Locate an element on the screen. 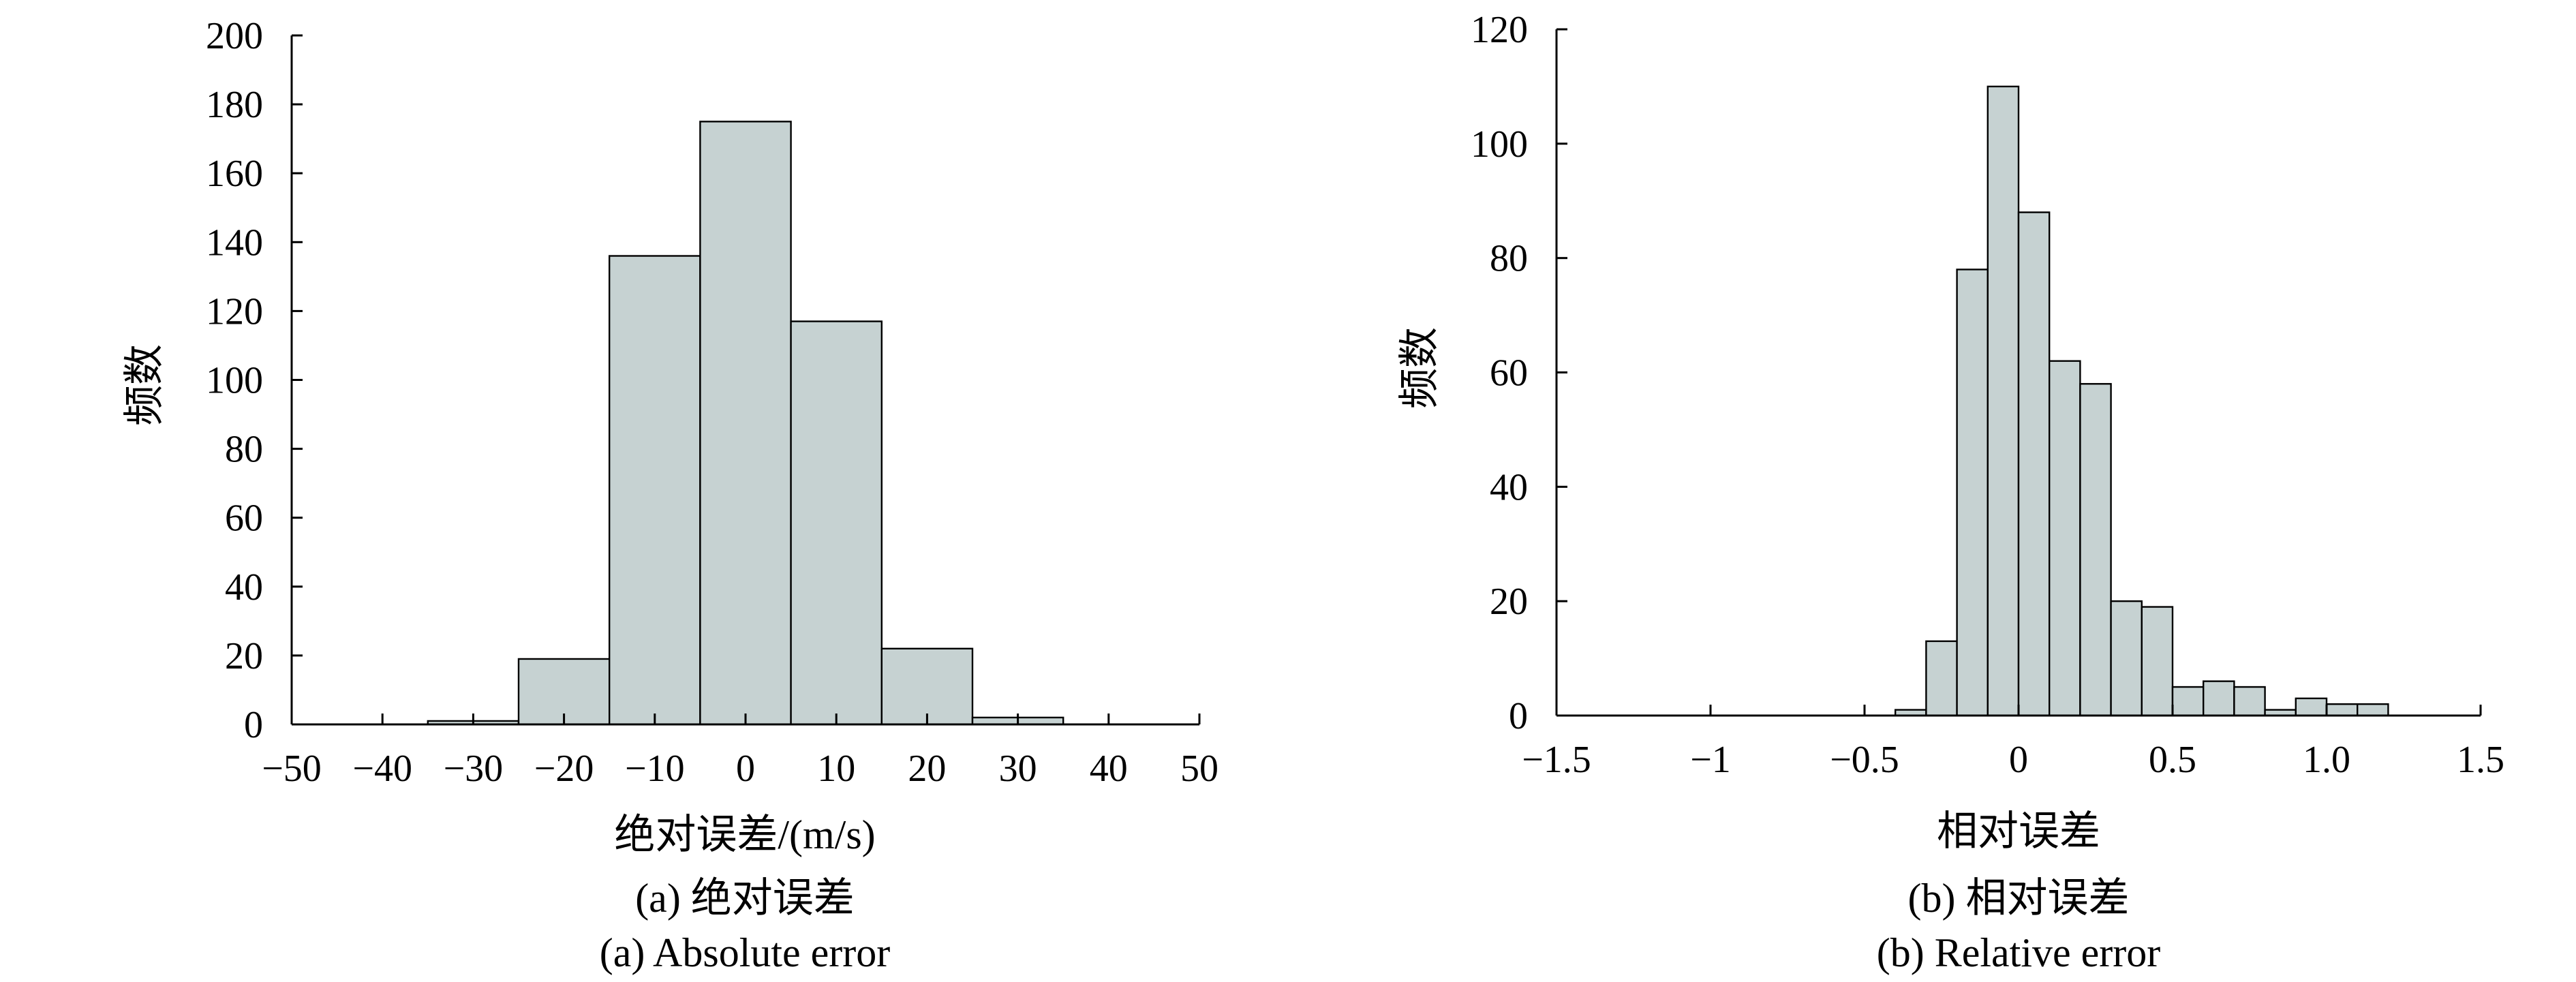 The image size is (2576, 982). y-tick-label: 160 is located at coordinates (235, 174).